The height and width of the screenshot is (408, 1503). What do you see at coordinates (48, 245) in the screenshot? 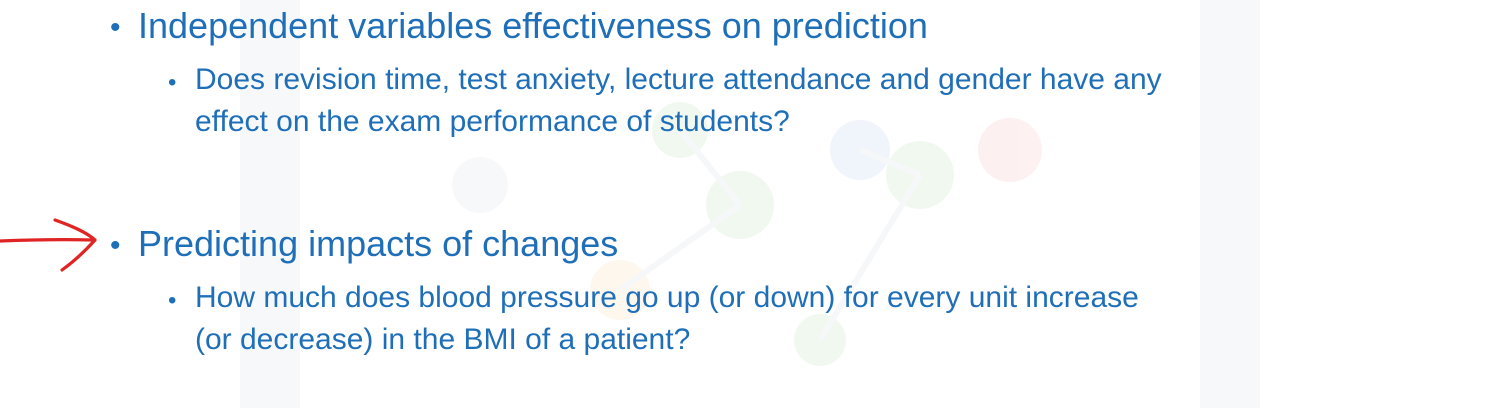
I see `hand-drawn-arrow-icon` at bounding box center [48, 245].